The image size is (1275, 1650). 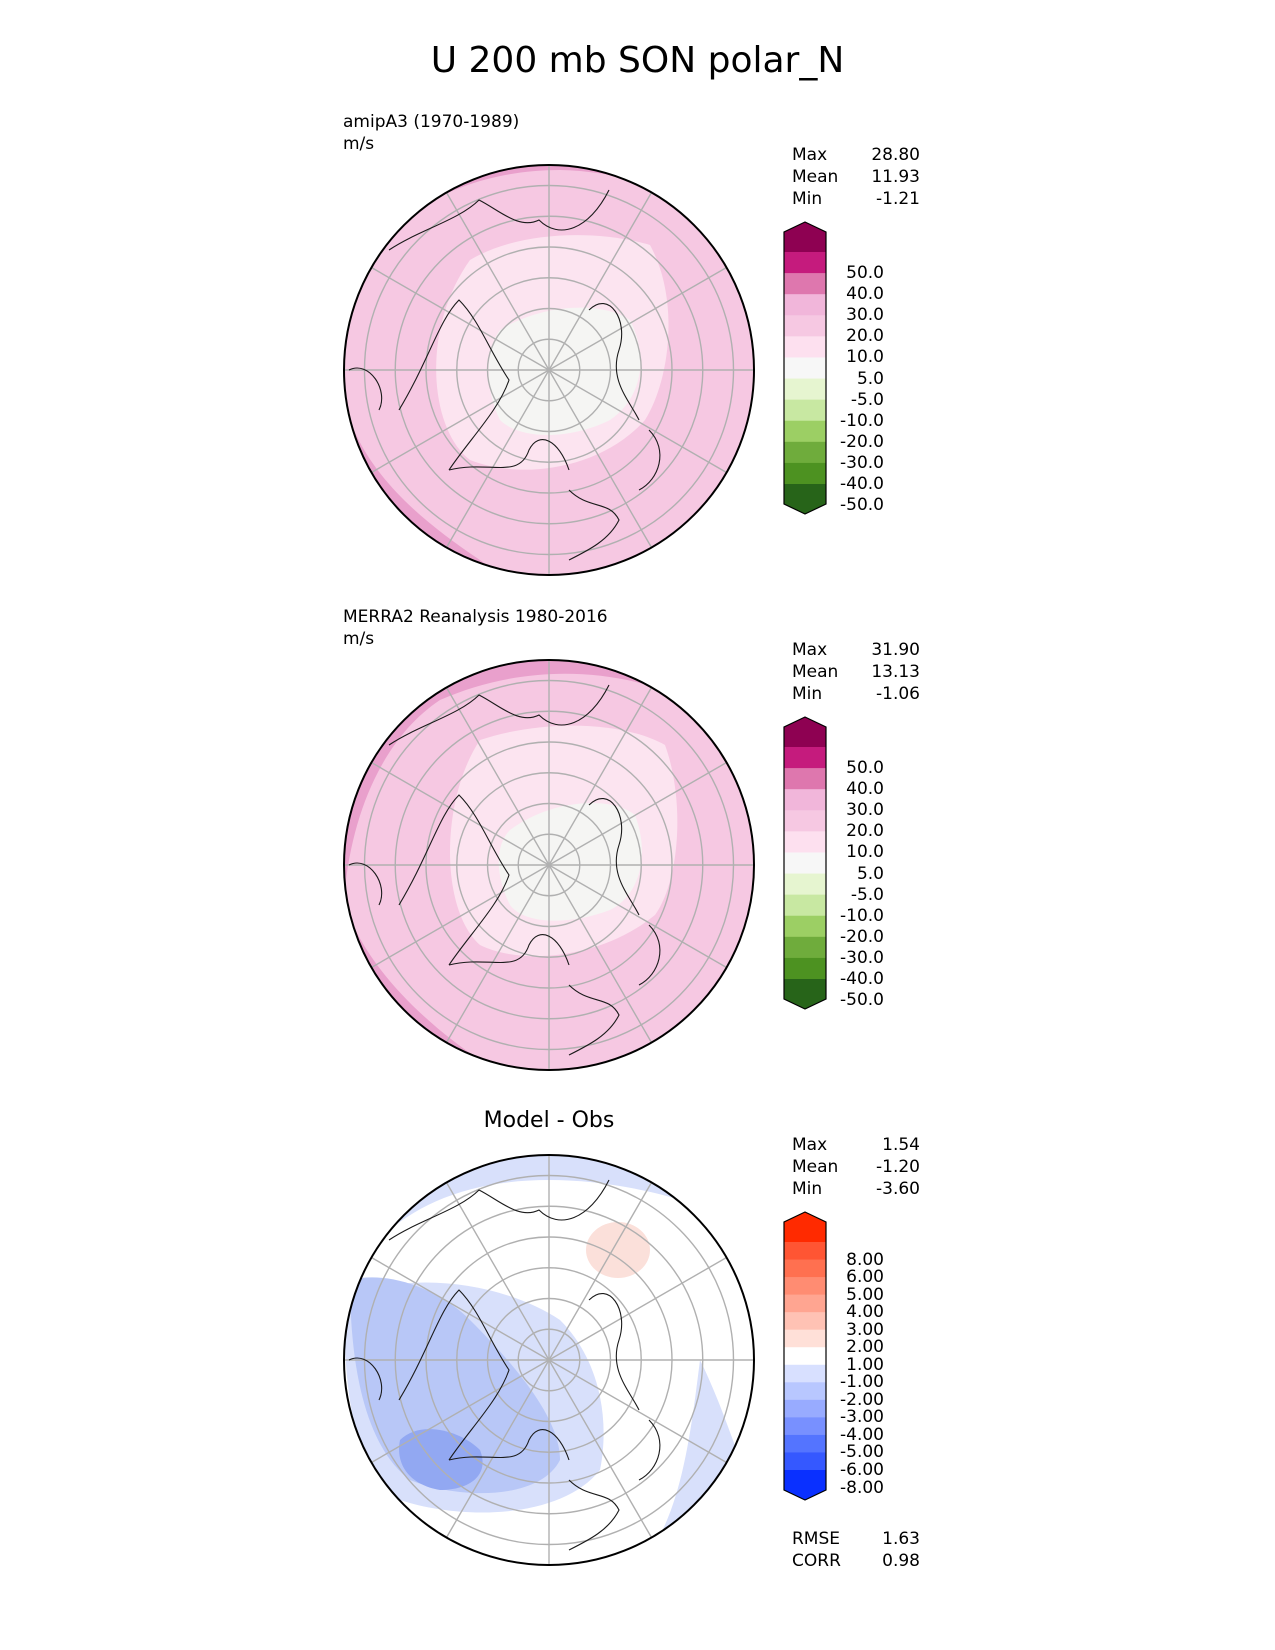 I want to click on figure-title: U 200 mb SON polar_N, so click(x=637, y=60).